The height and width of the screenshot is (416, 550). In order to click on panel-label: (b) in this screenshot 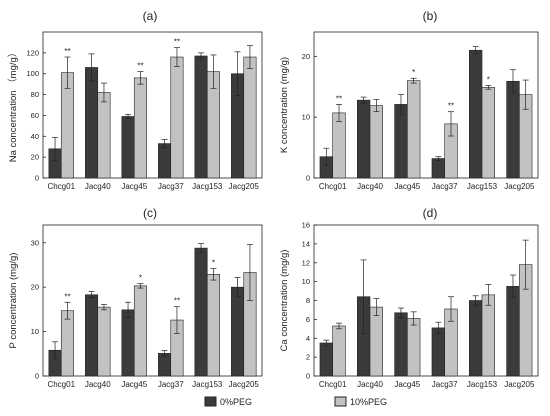, I will do `click(430, 16)`.